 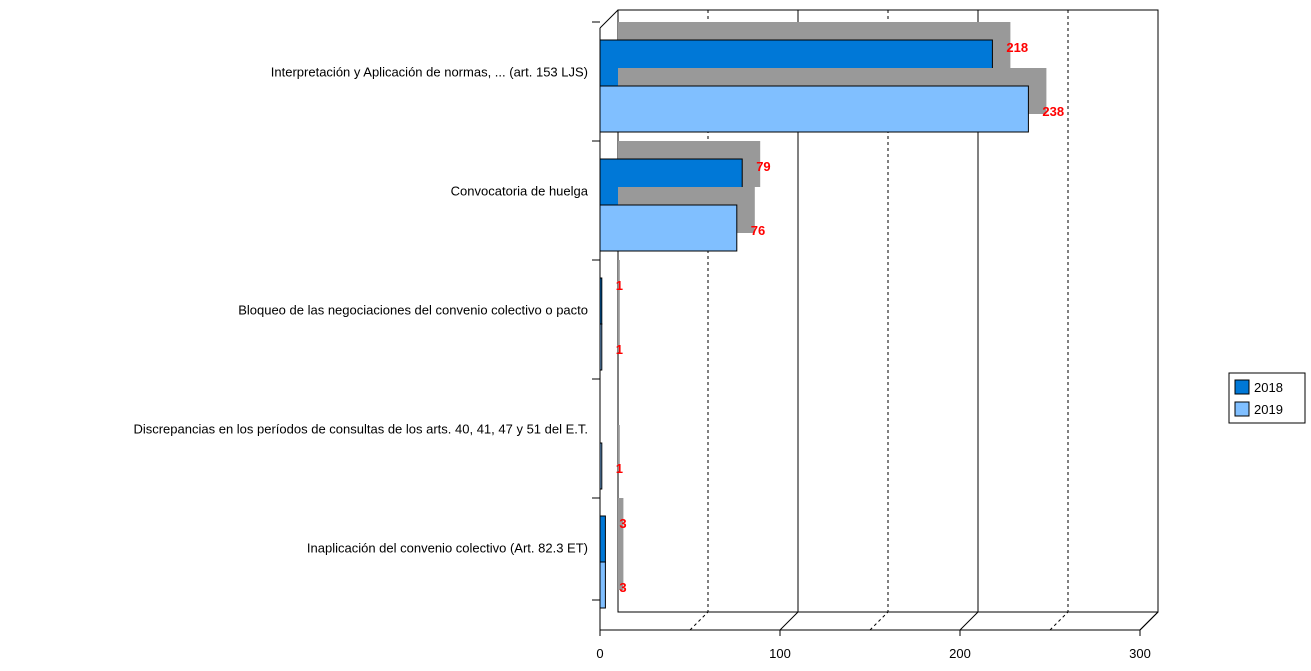 I want to click on data-label: 76, so click(x=758, y=230).